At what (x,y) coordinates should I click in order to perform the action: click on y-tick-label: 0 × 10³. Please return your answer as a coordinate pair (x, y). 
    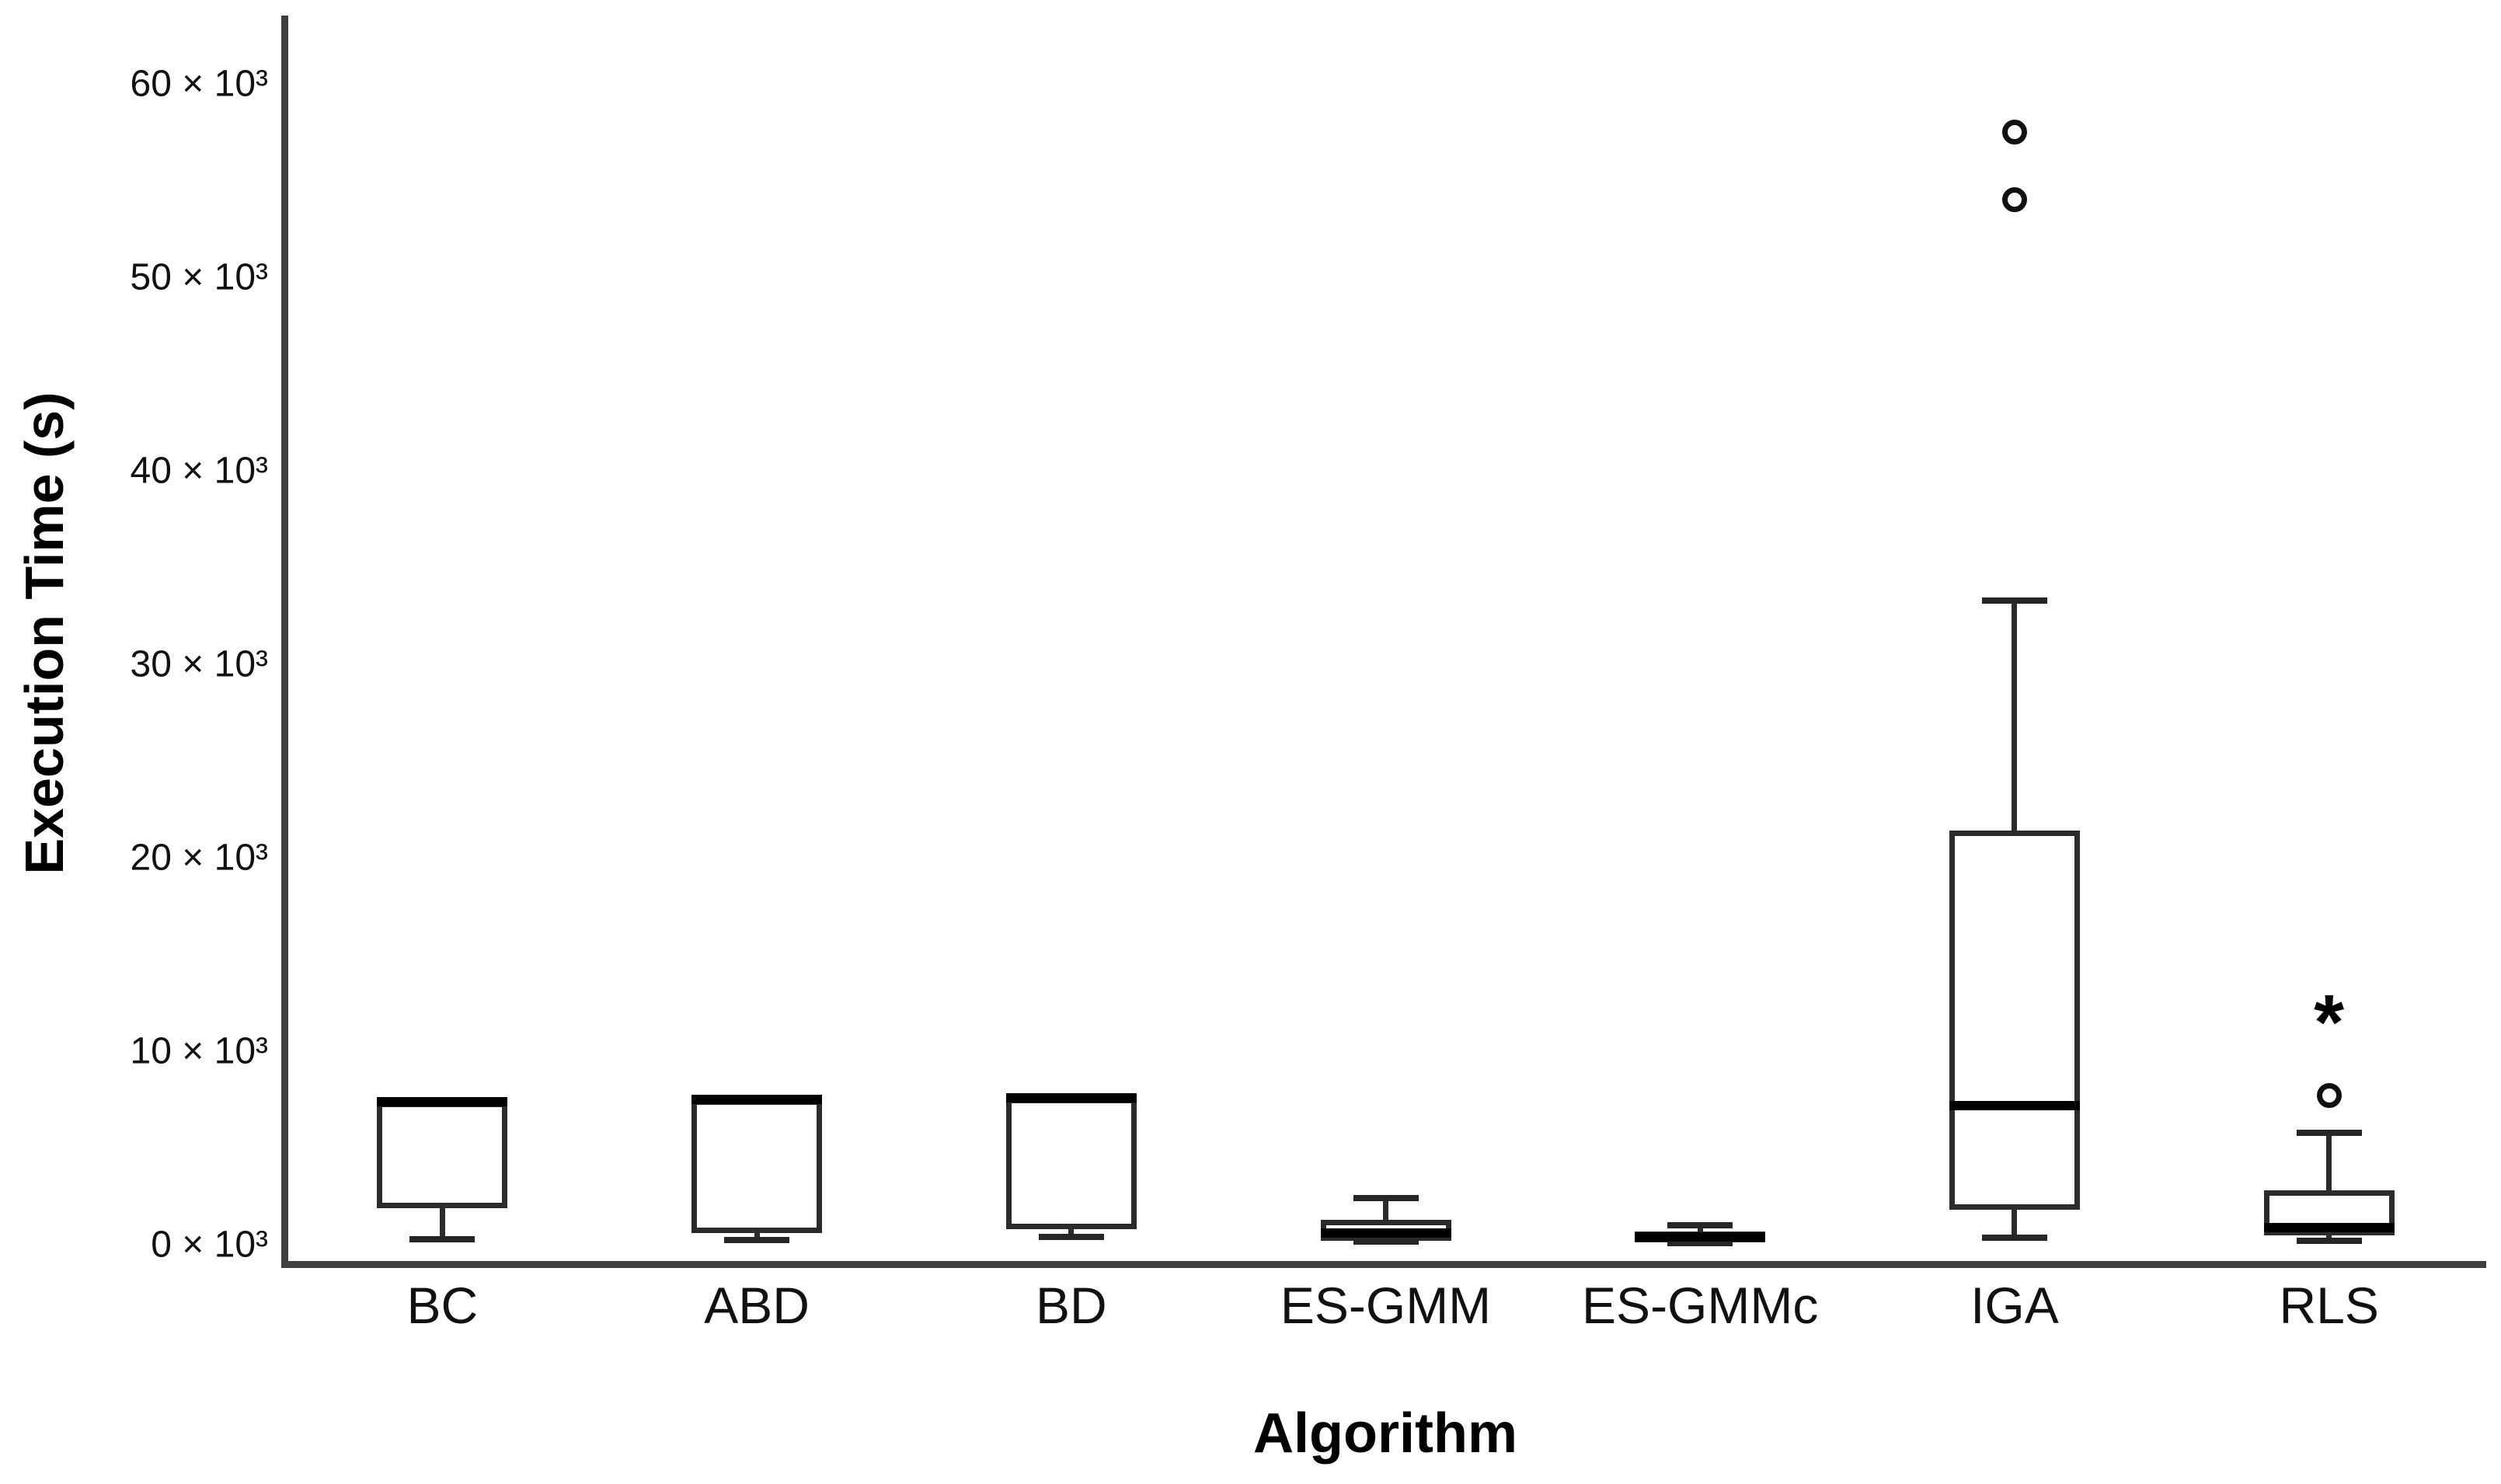
    Looking at the image, I should click on (209, 1245).